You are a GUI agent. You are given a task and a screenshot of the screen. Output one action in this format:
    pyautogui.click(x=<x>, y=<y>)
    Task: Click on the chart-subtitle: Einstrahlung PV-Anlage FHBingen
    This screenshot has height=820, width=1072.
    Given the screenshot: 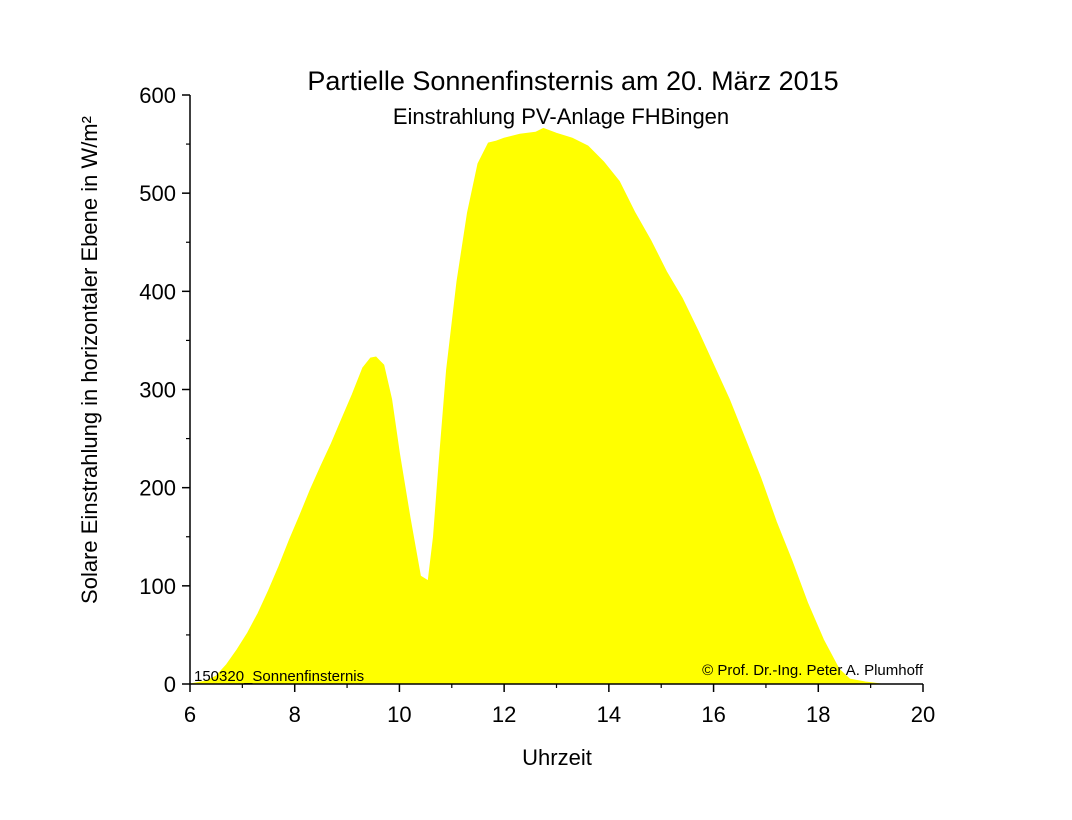 What is the action you would take?
    pyautogui.click(x=561, y=116)
    